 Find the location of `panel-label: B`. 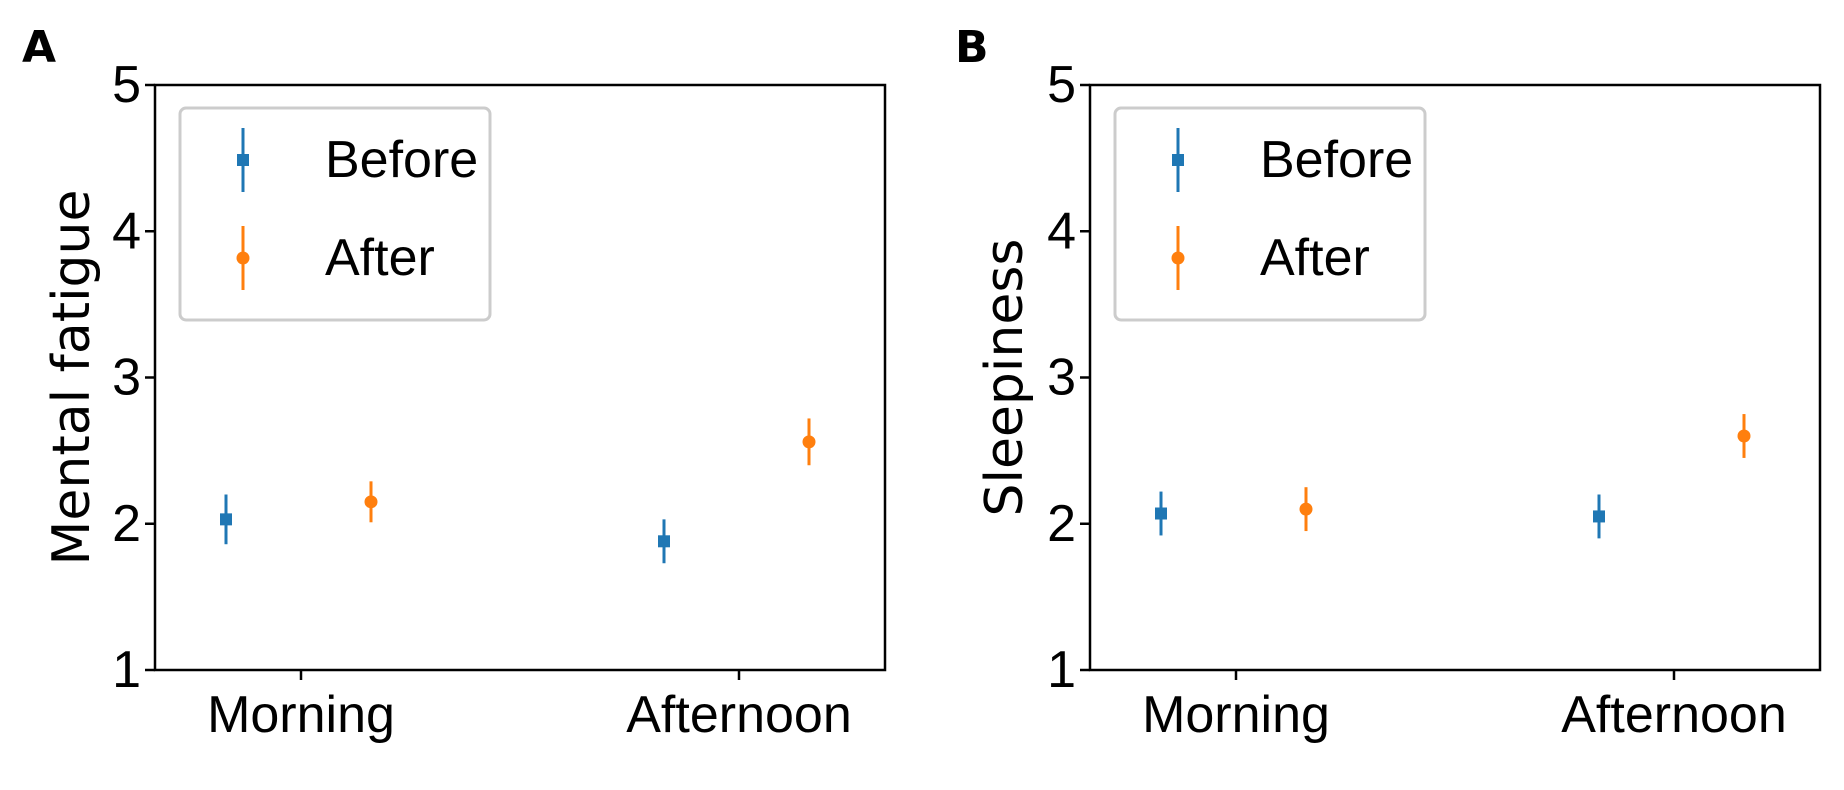

panel-label: B is located at coordinates (972, 47).